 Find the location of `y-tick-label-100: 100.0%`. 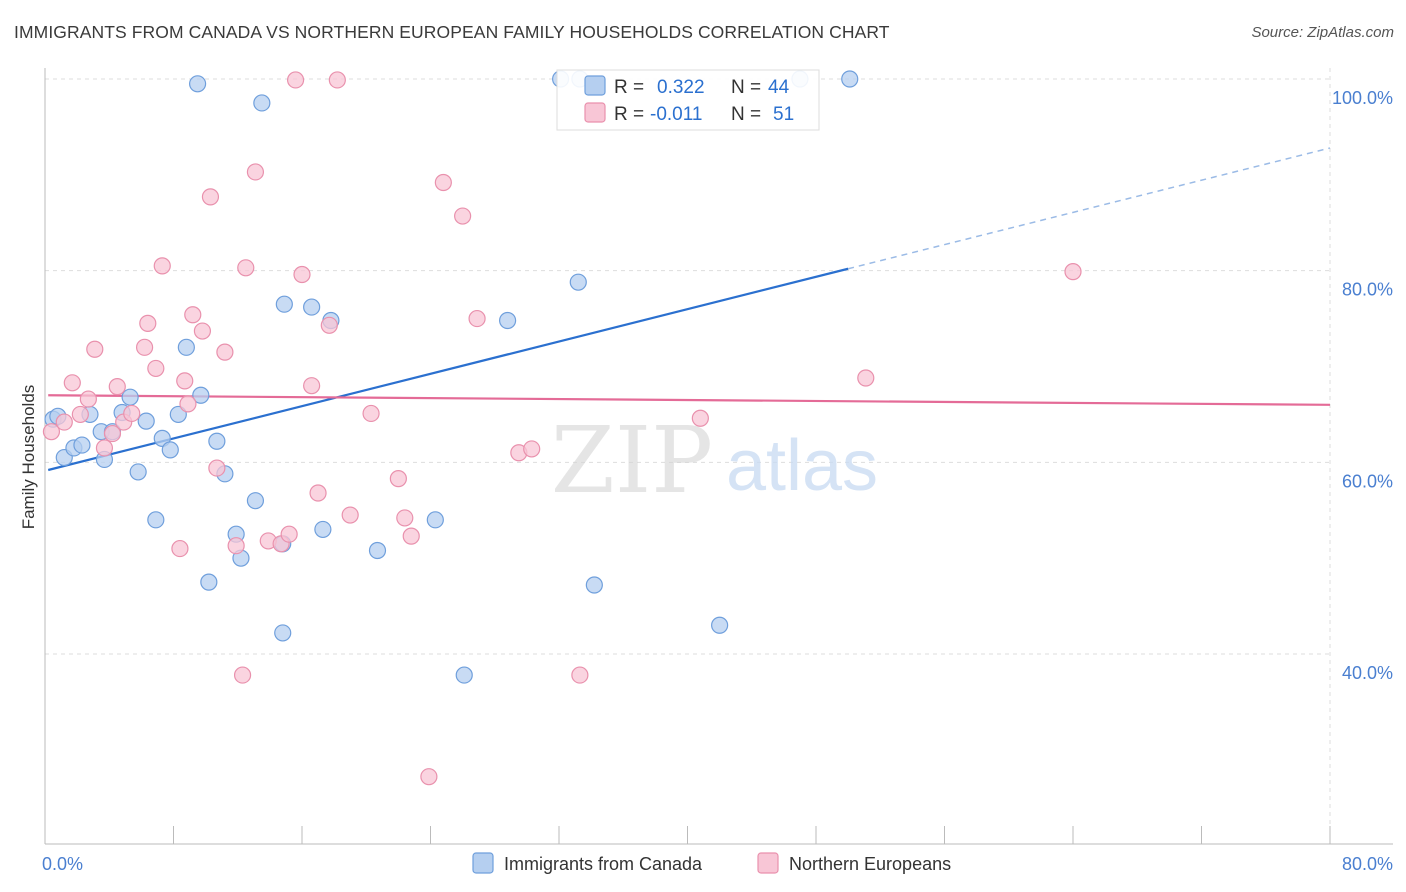

y-tick-label-100: 100.0% is located at coordinates (1362, 98).